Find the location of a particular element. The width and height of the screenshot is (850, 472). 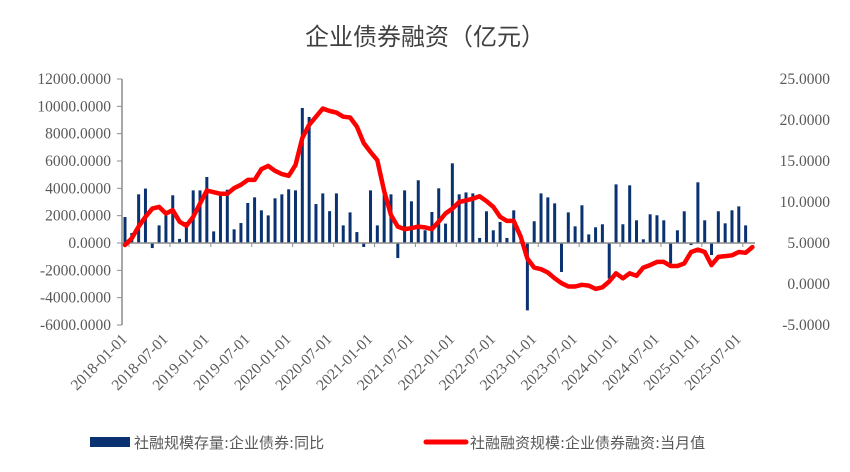

left-tick-label: 8000.0000 is located at coordinates (78, 134).